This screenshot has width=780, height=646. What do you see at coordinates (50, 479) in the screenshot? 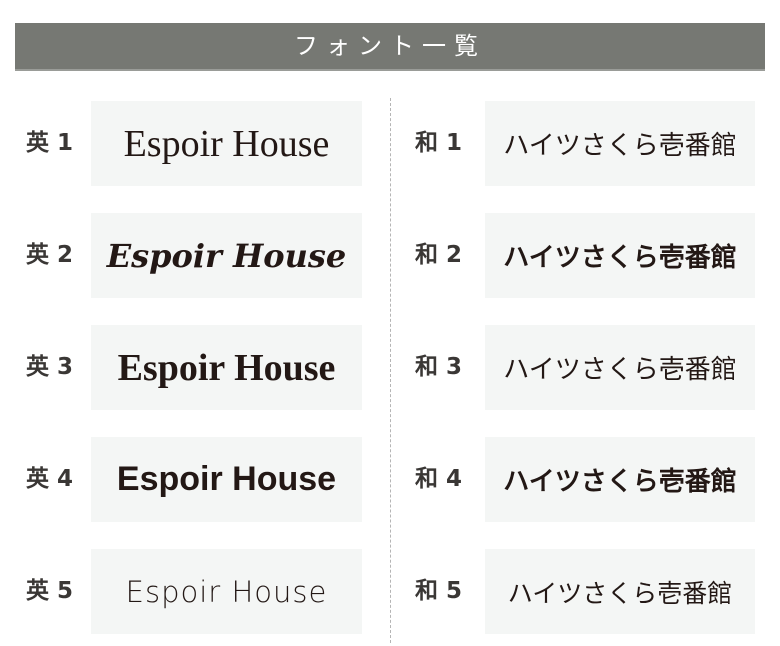
I see `font-label: 英 4` at bounding box center [50, 479].